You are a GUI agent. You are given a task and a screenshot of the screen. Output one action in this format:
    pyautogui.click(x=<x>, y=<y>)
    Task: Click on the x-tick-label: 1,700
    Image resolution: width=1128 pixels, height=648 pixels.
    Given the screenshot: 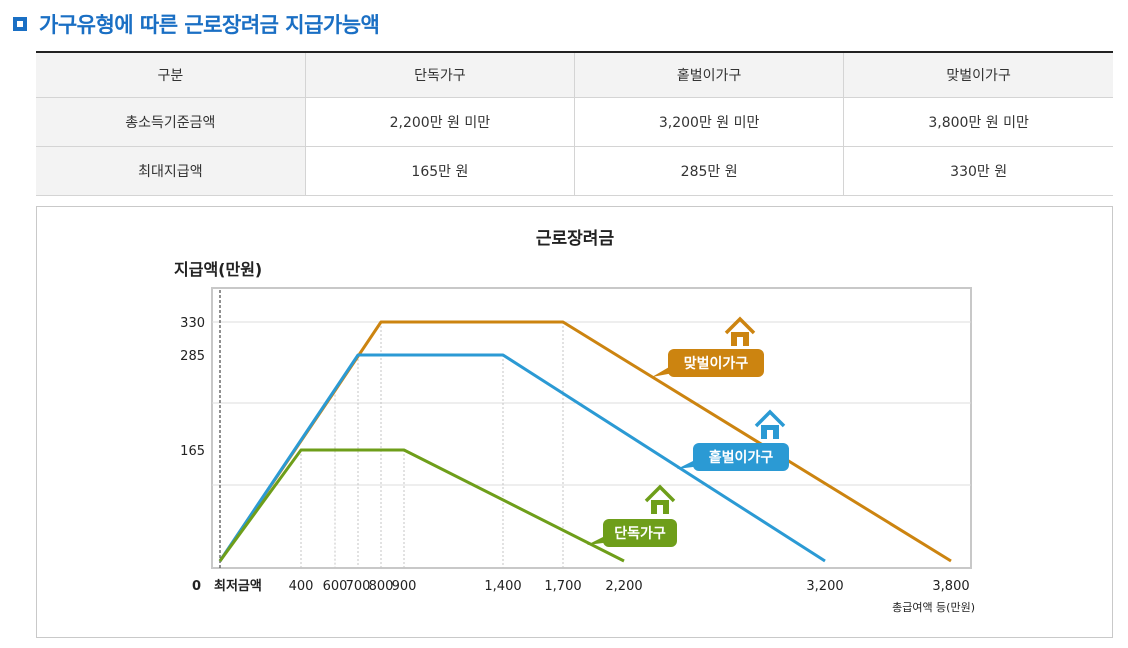 What is the action you would take?
    pyautogui.click(x=562, y=586)
    